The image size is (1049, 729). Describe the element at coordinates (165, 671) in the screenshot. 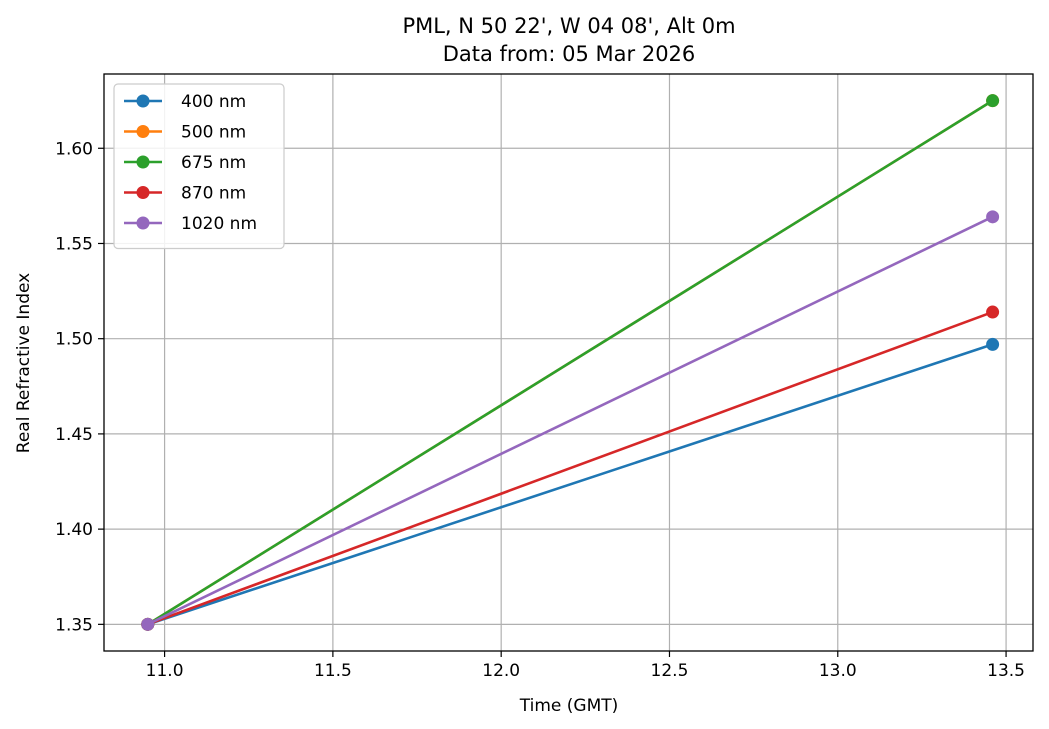

I see `x-tick-label: 11.0` at that location.